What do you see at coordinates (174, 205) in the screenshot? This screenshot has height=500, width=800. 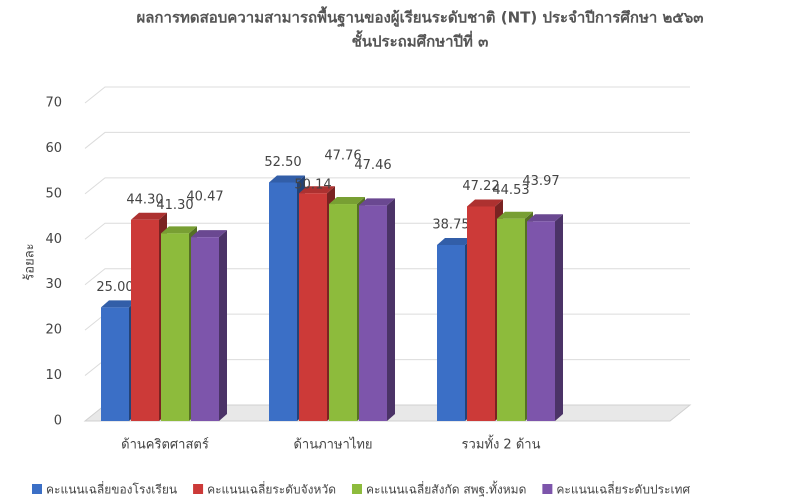 I see `value-label: 41.30` at bounding box center [174, 205].